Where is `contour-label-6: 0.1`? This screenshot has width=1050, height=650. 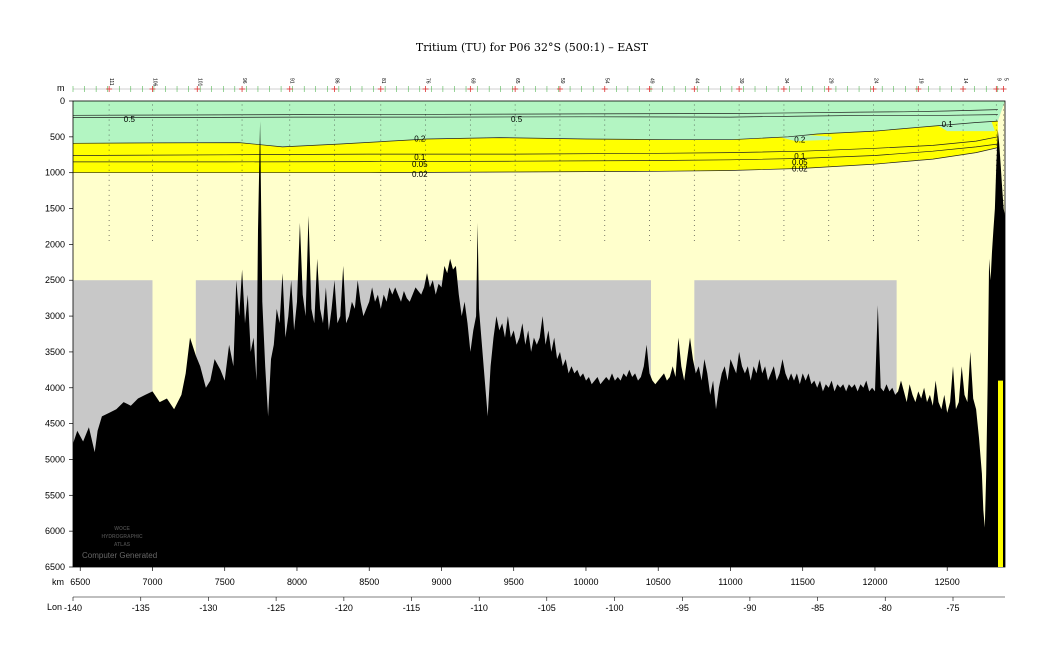
contour-label-6: 0.1 is located at coordinates (420, 157).